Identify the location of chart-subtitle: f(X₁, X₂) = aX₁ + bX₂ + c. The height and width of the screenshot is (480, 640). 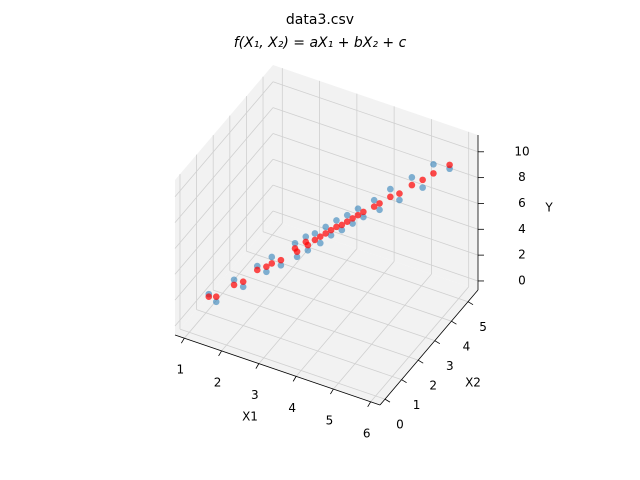
(320, 43).